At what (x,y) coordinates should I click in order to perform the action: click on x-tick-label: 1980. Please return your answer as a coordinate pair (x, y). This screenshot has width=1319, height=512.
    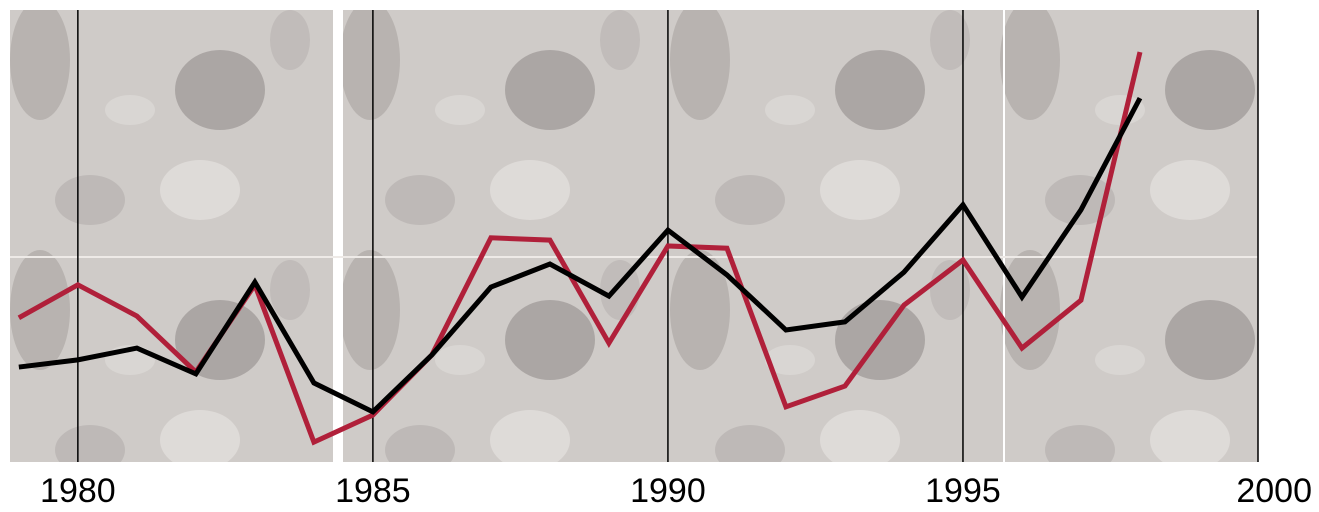
    Looking at the image, I should click on (78, 491).